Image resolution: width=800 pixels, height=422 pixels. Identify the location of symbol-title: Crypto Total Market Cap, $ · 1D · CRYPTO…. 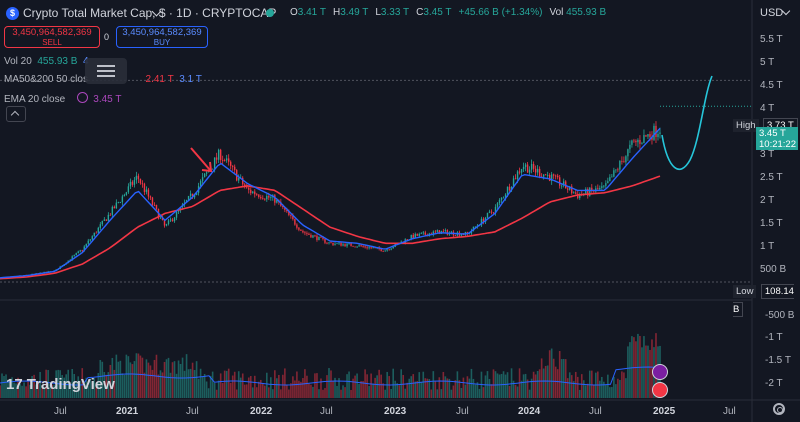
(150, 13).